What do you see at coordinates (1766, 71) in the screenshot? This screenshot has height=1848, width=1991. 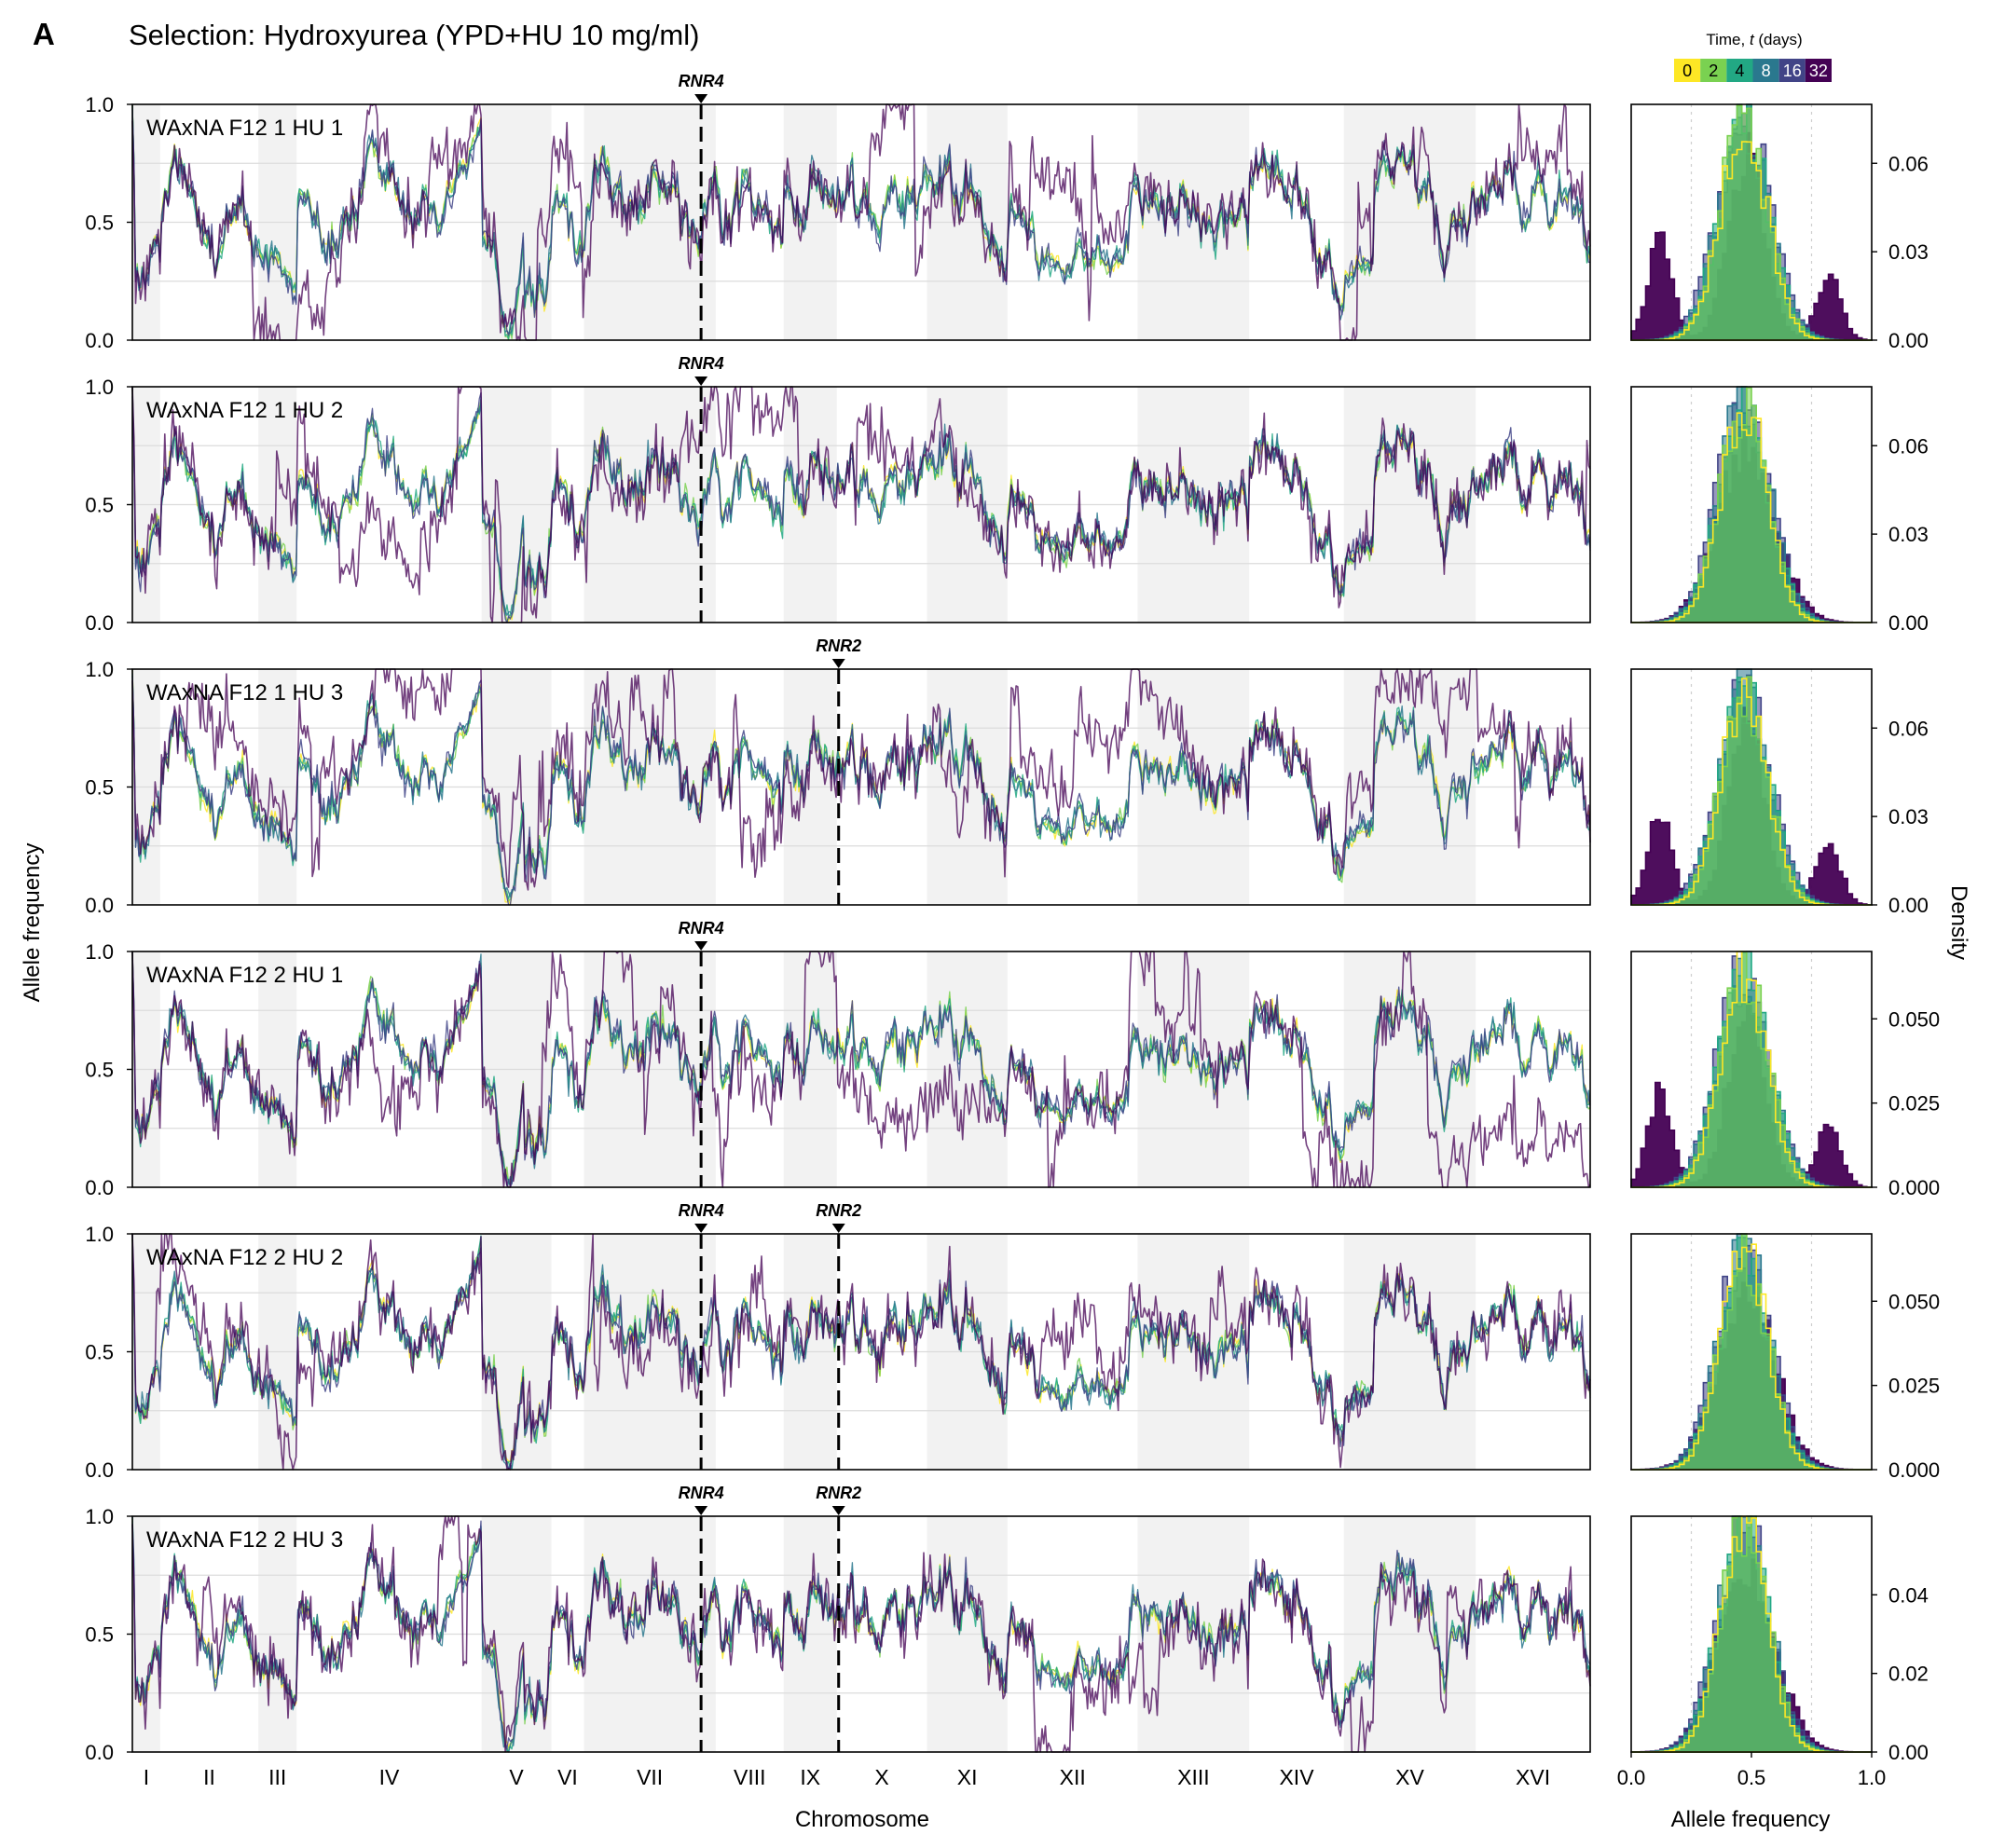 I see `legend-label: 8` at bounding box center [1766, 71].